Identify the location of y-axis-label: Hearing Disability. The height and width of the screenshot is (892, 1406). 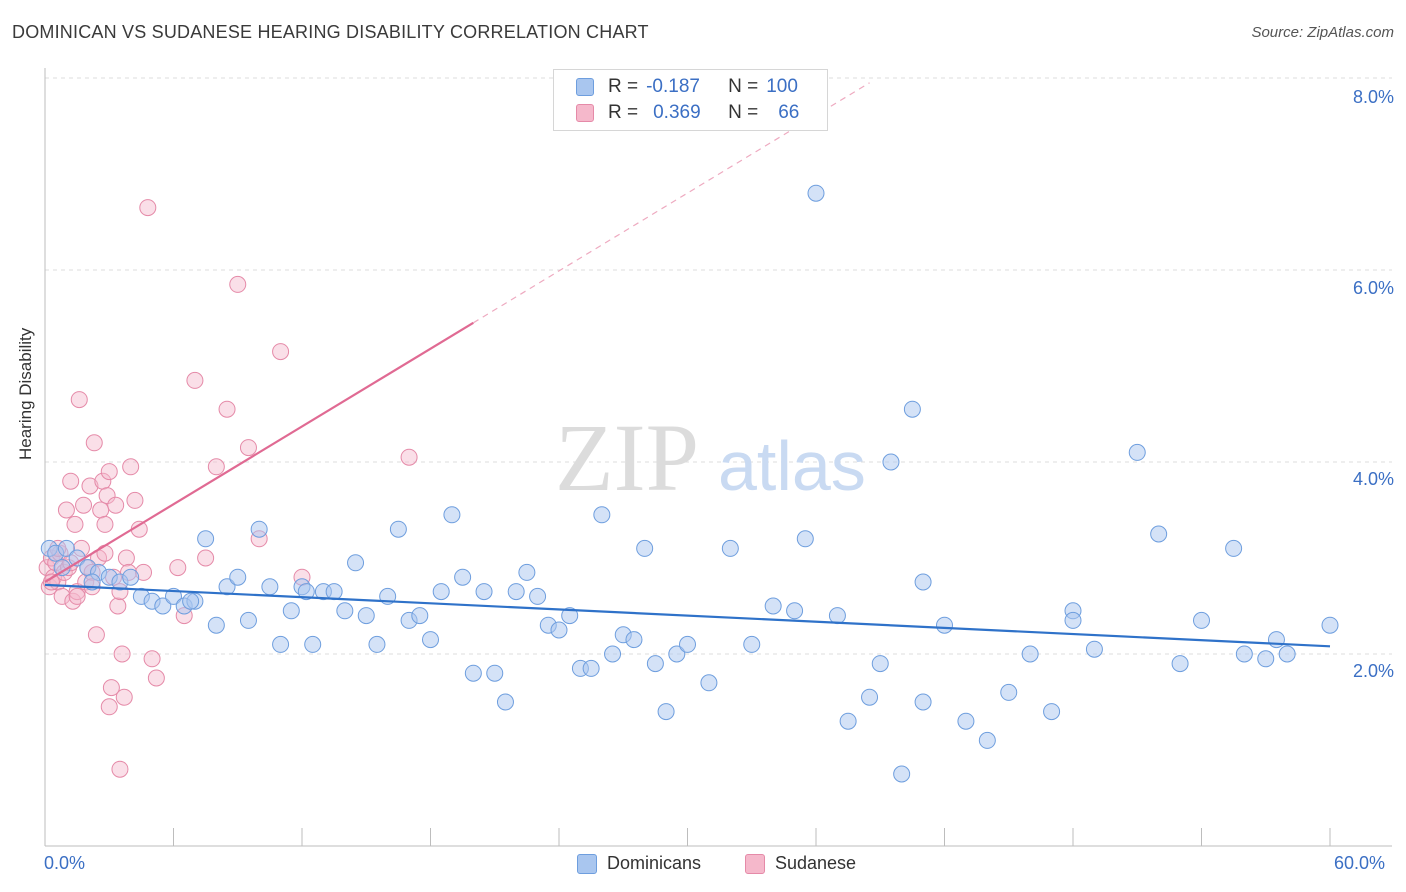
(25, 393).